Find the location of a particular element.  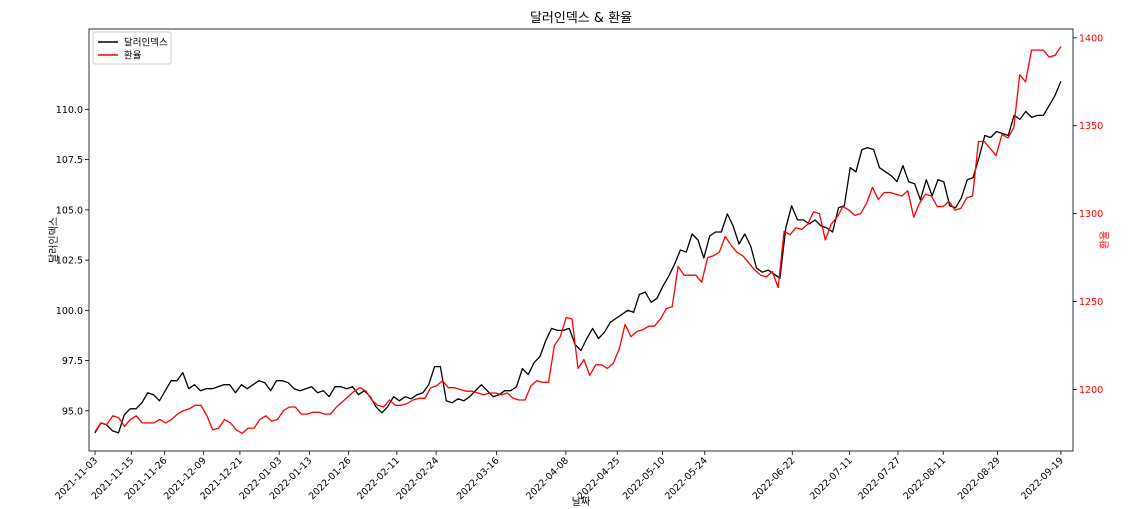

x-tick-label: 2022-02-24 is located at coordinates (417, 478).